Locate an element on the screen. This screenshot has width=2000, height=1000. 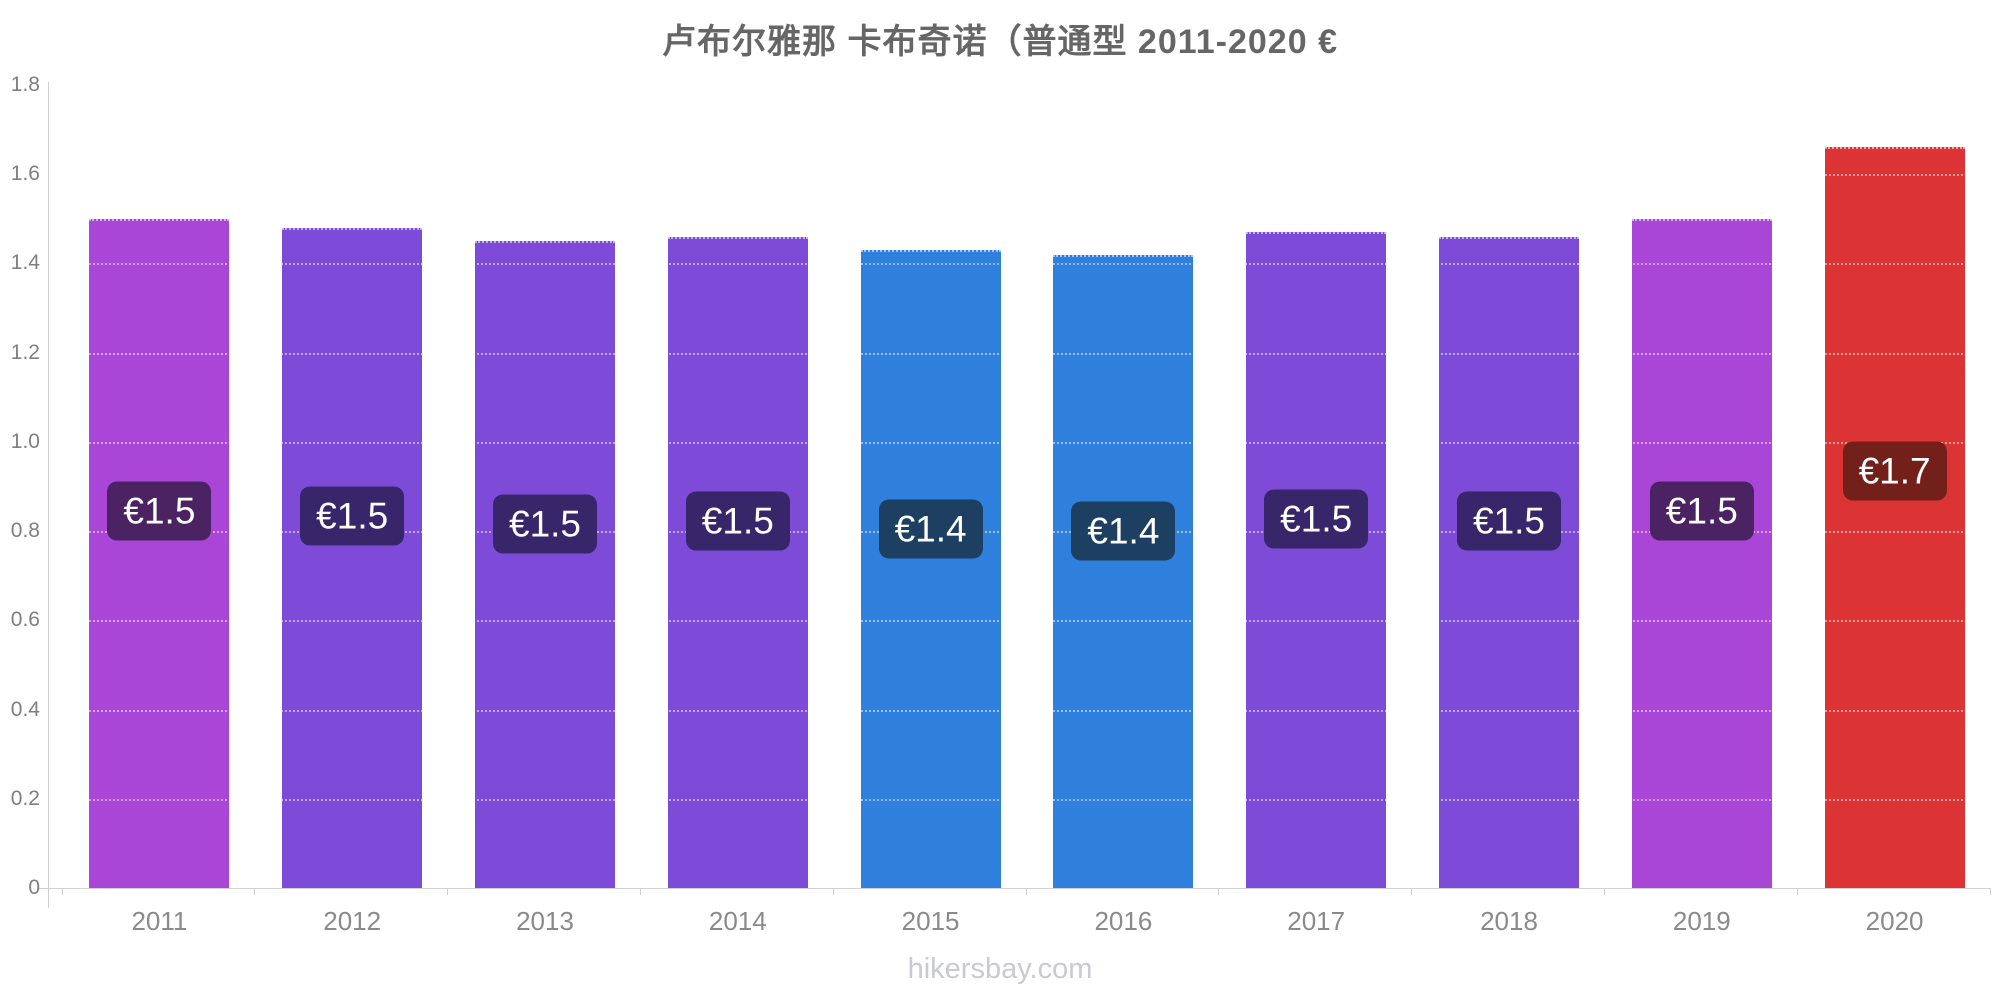
x-axis-line is located at coordinates (1019, 888).